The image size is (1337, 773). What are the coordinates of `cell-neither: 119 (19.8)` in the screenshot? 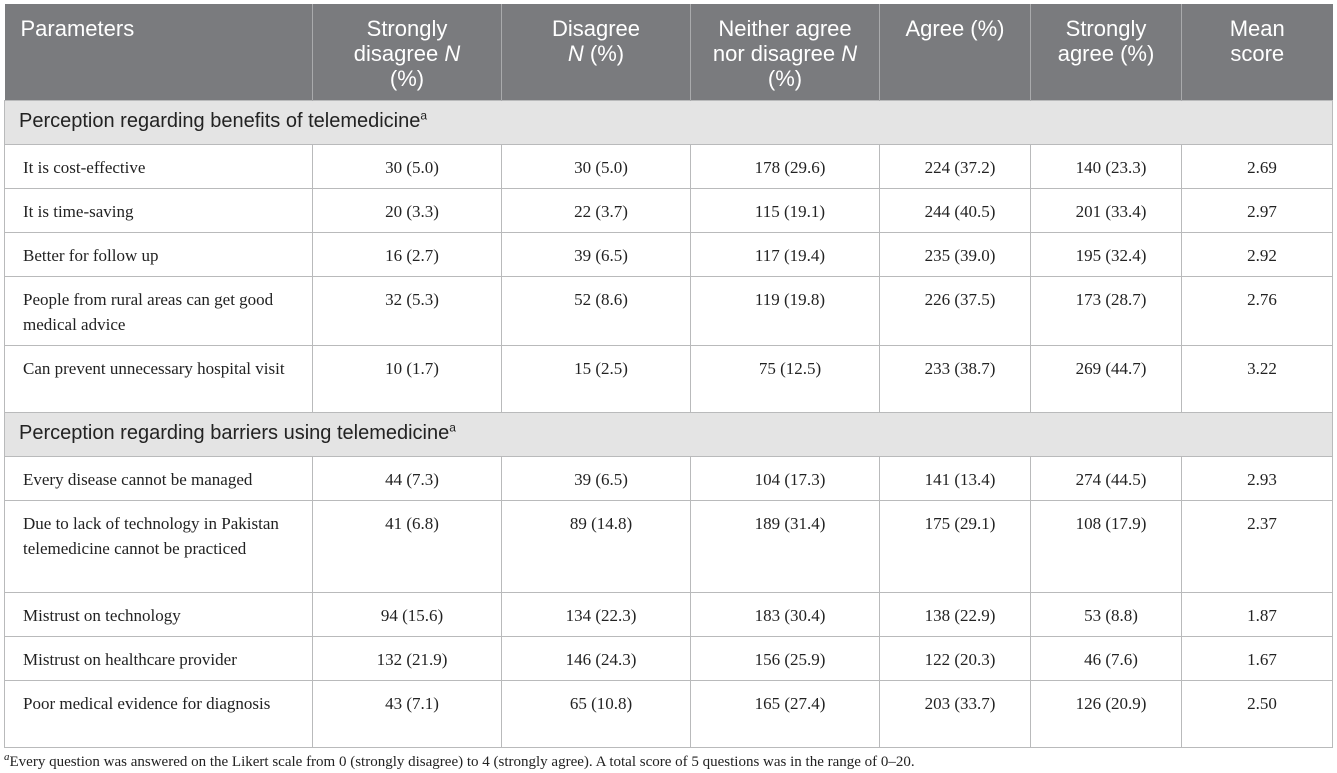 It's located at (785, 310).